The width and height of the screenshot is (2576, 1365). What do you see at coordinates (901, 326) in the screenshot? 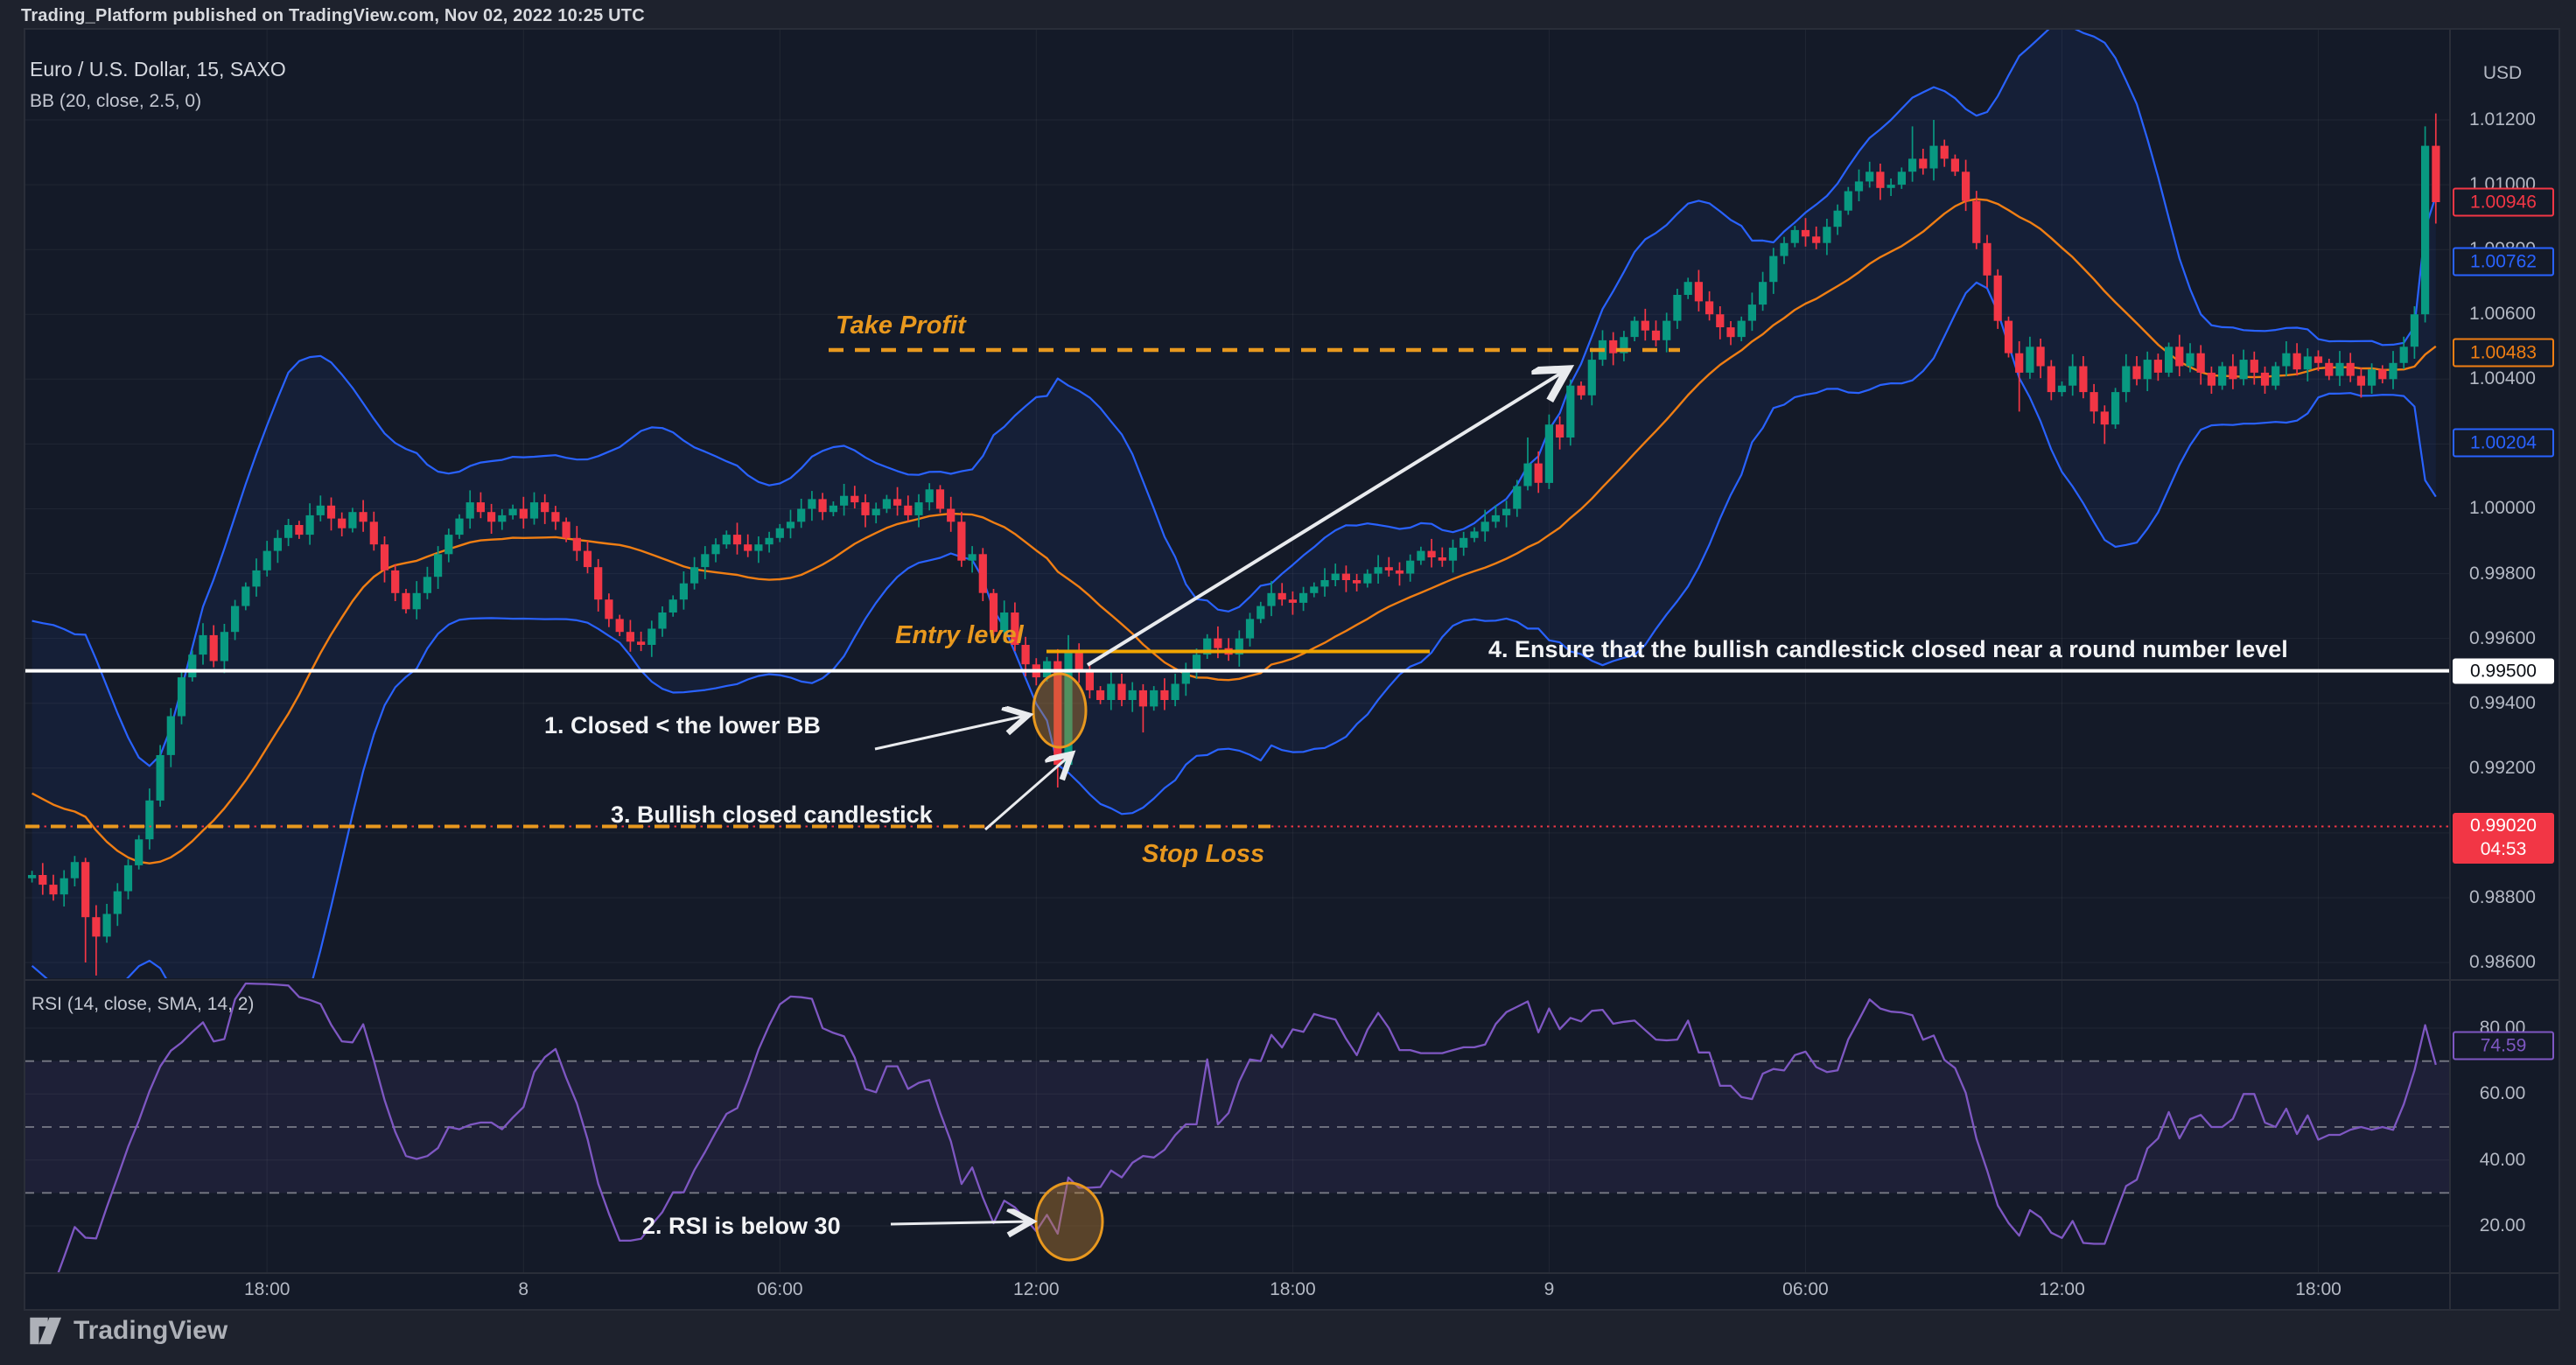
I see `take-profit-label: Take Profit` at bounding box center [901, 326].